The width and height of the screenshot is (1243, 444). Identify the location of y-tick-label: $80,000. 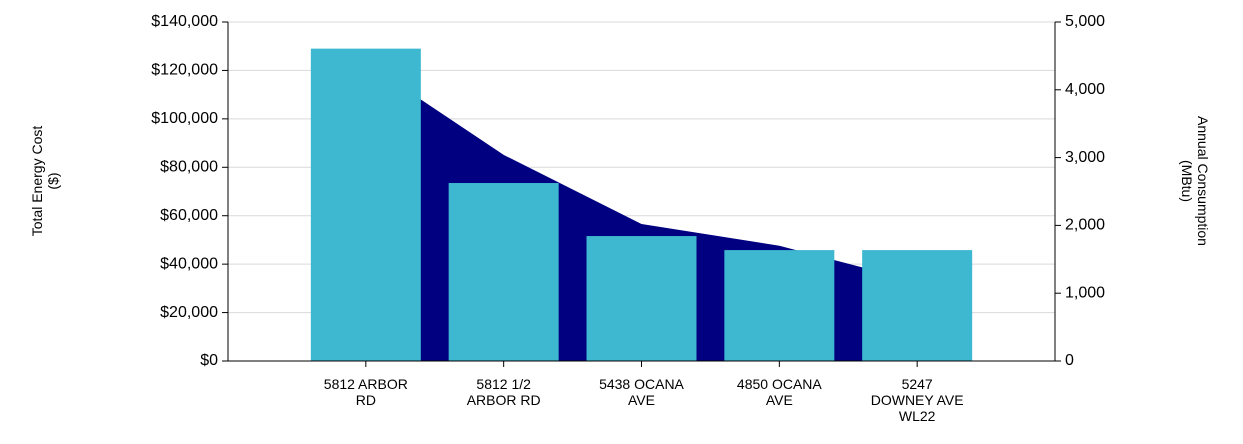
(189, 167).